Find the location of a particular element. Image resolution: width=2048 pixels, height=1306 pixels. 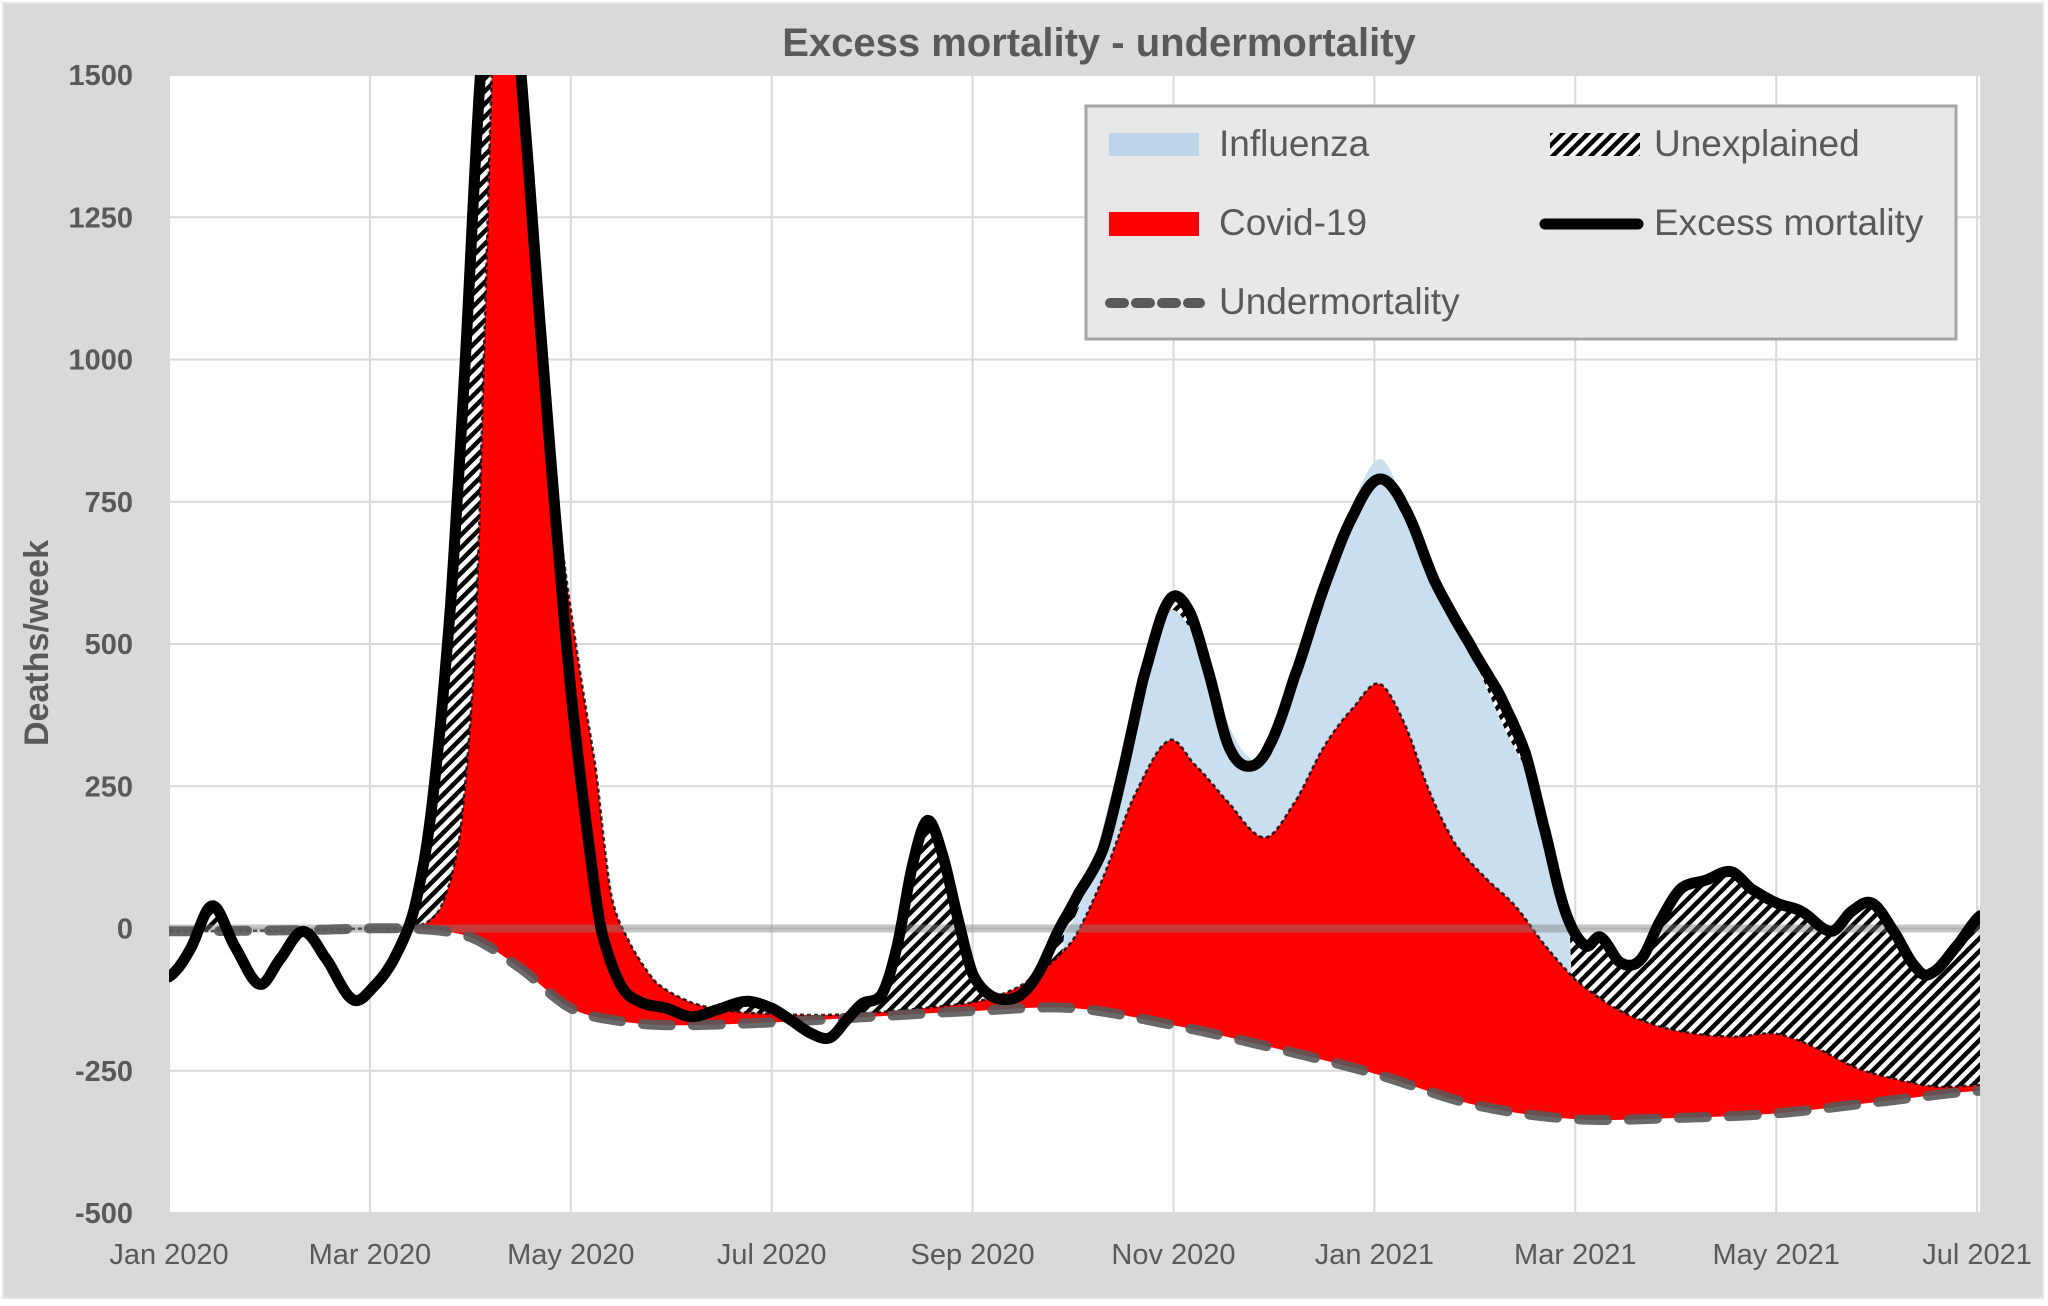

legend-label-excess: Excess mortality is located at coordinates (1789, 222).